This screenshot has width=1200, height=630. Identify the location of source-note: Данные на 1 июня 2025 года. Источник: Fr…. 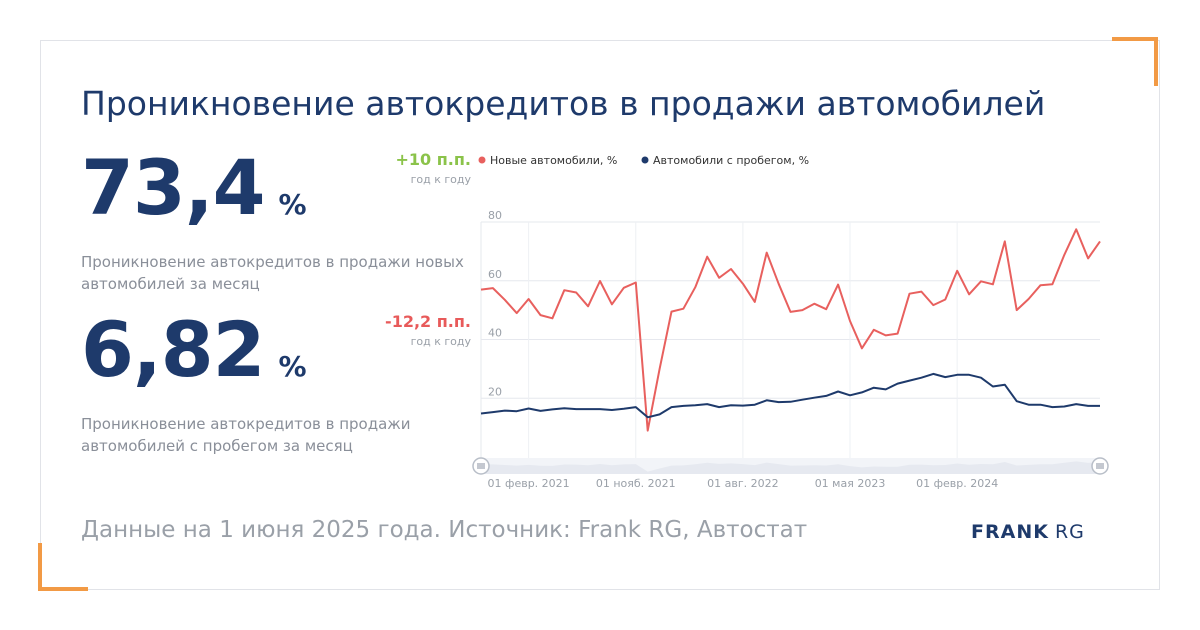
(444, 530).